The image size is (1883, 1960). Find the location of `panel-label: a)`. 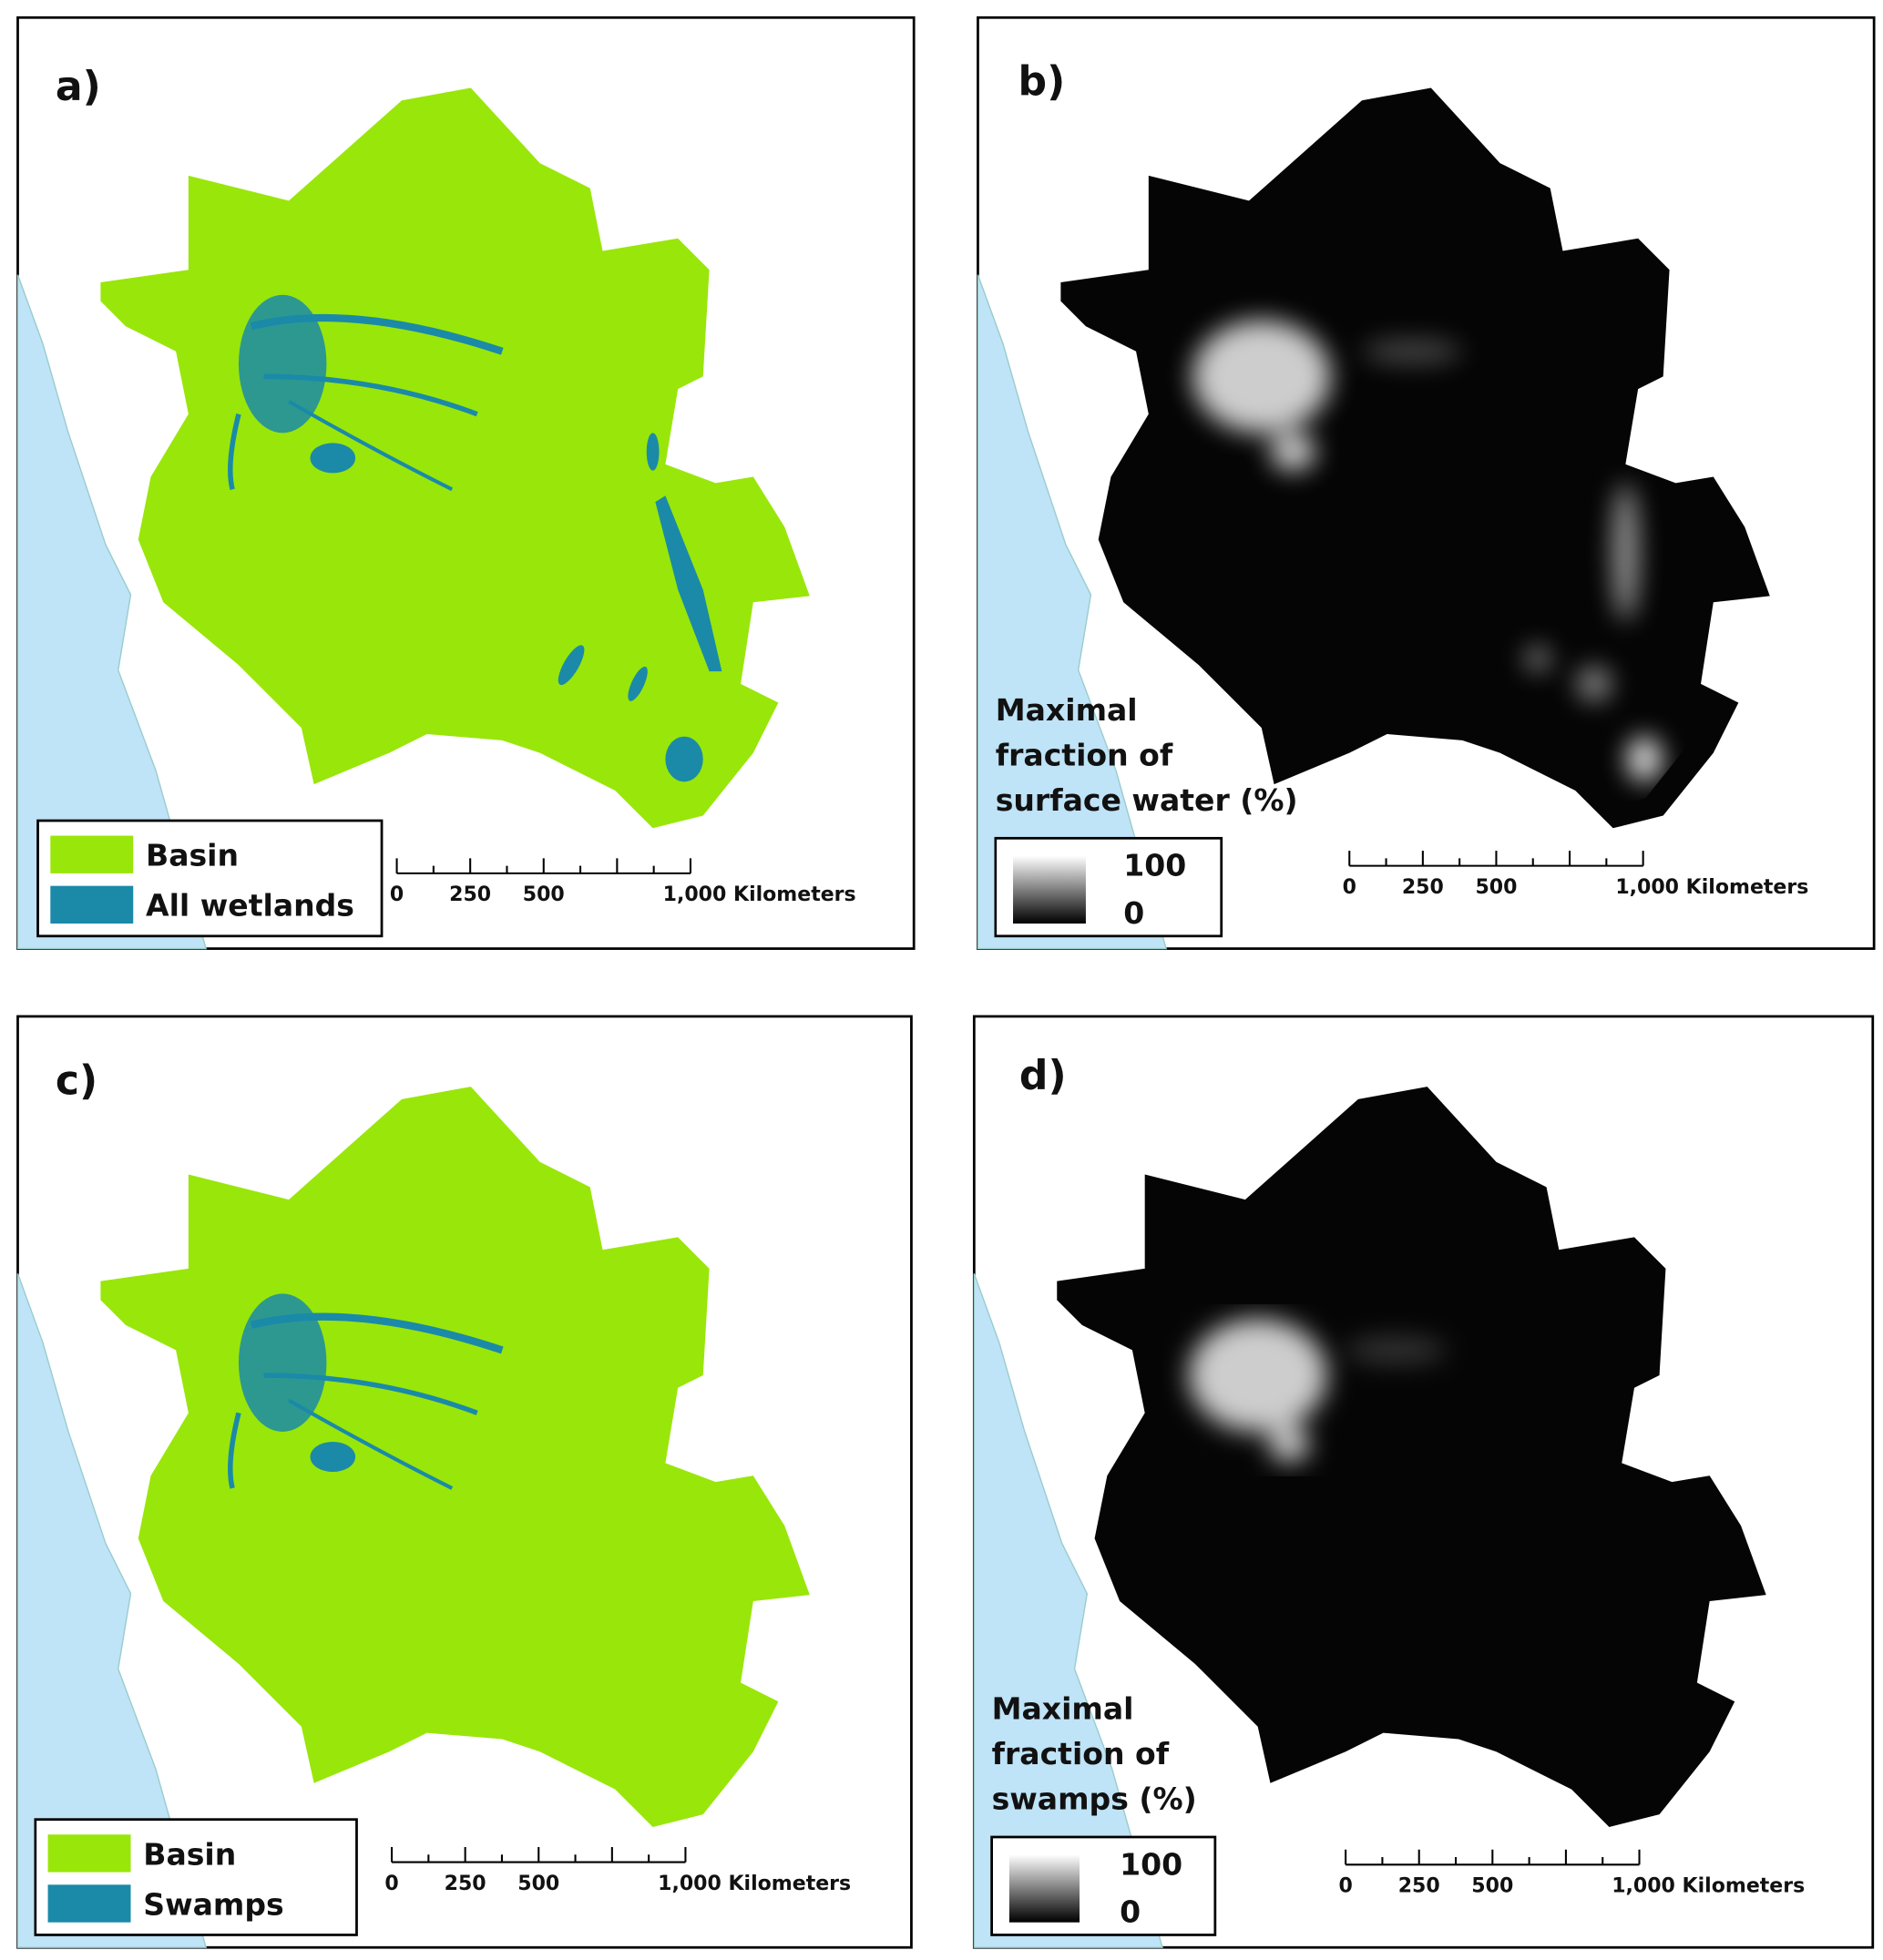

panel-label: a) is located at coordinates (78, 87).